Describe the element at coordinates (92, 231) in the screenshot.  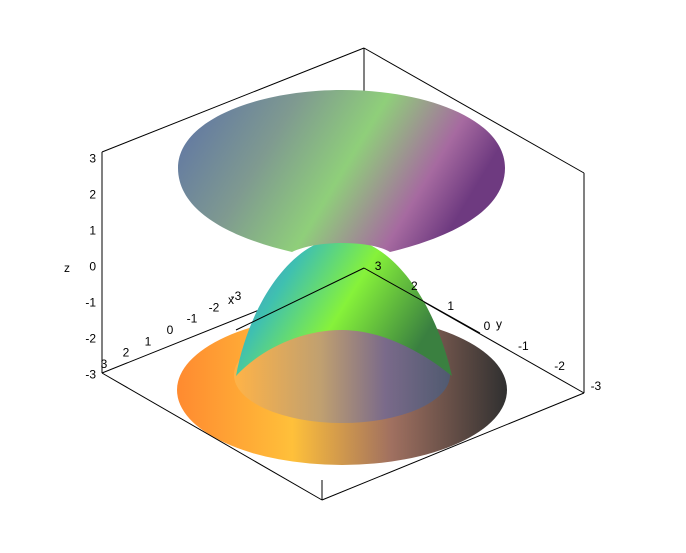
I see `z-axis-tick-label: 1` at that location.